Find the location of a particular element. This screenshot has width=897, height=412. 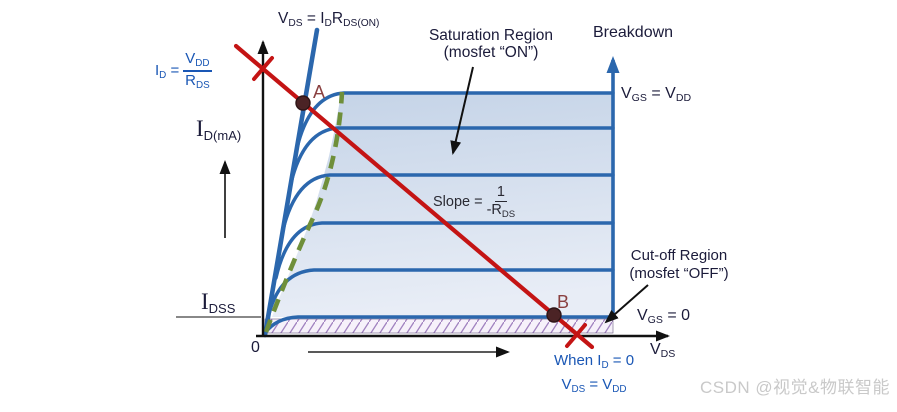

pinchoff-boundary-dashed is located at coordinates (304, 212).